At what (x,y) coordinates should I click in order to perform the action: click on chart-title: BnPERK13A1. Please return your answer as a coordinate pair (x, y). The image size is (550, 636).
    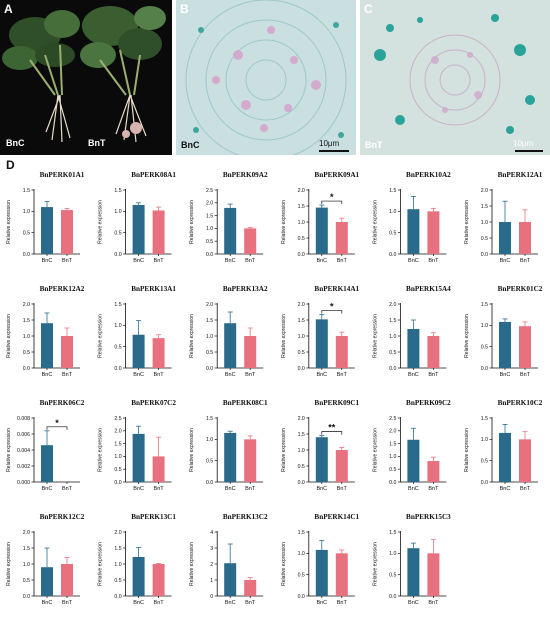
    Looking at the image, I should click on (153, 289).